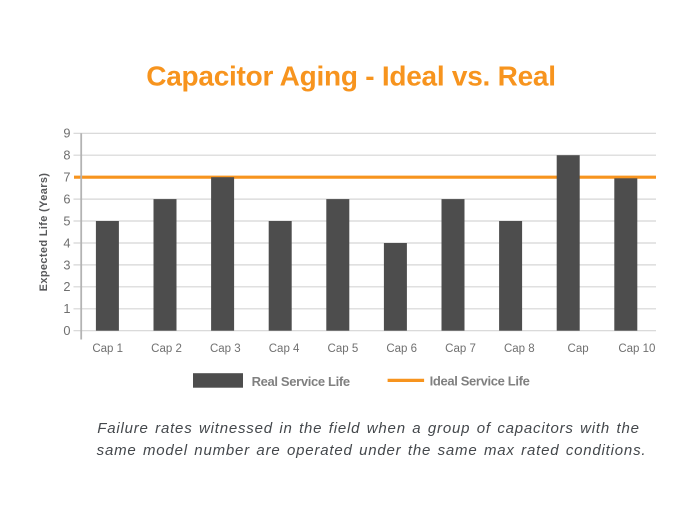 The width and height of the screenshot is (692, 514). What do you see at coordinates (460, 349) in the screenshot?
I see `svg-text: Cap 7` at bounding box center [460, 349].